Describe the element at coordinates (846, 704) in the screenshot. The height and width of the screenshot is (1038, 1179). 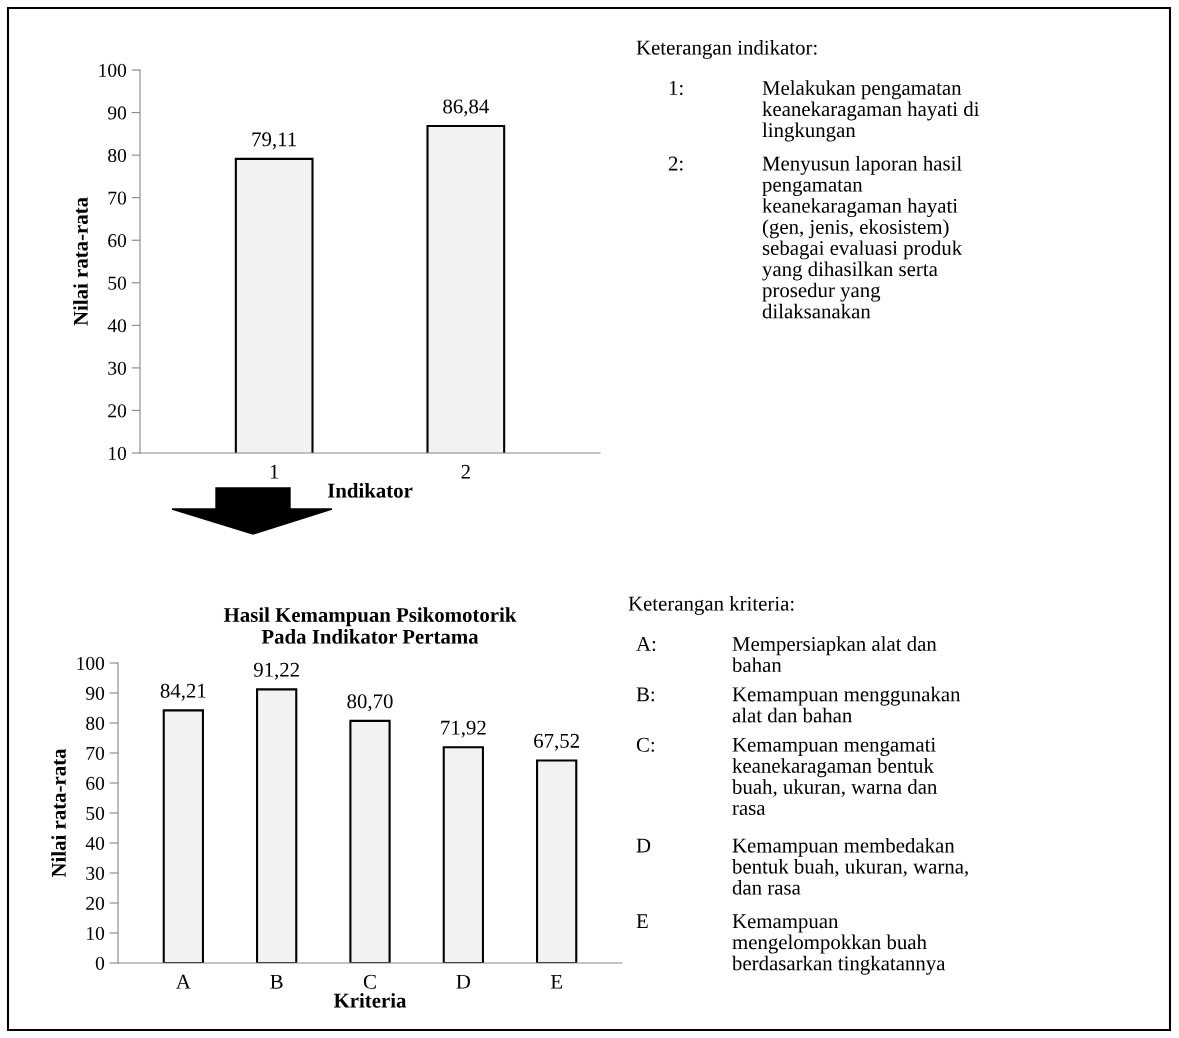
I see `text: Kemampuan menggunakan alat dan bahan` at that location.